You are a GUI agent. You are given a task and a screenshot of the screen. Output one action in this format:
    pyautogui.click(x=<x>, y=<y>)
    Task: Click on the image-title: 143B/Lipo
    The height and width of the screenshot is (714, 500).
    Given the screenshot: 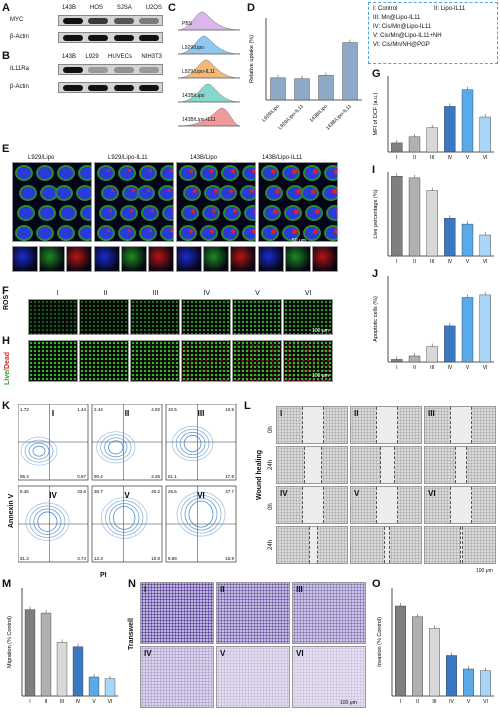 What is the action you would take?
    pyautogui.click(x=204, y=158)
    